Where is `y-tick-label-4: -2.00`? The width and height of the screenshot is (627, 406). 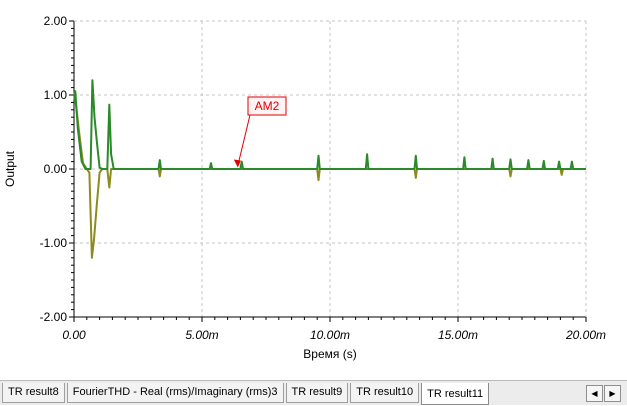 y-tick-label-4: -2.00 is located at coordinates (54, 317).